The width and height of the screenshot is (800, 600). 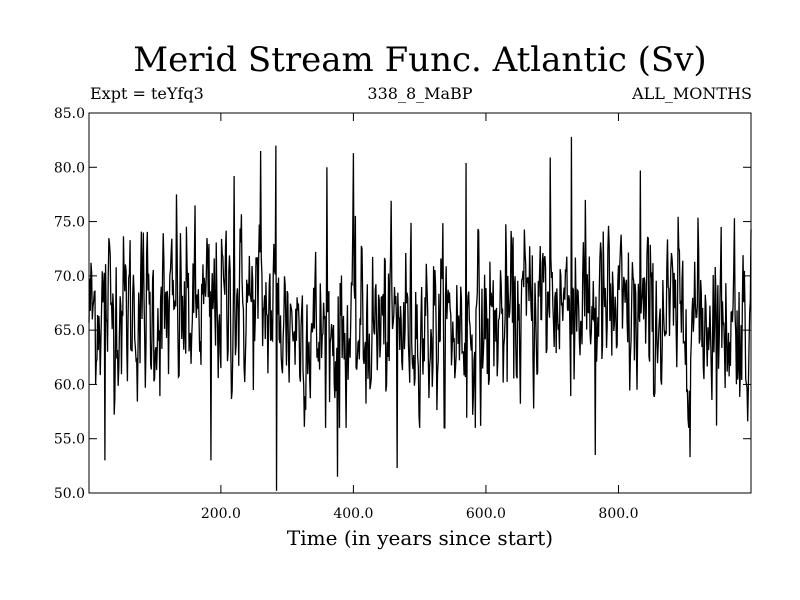 What do you see at coordinates (69, 114) in the screenshot?
I see `y-tick-label: 85.0` at bounding box center [69, 114].